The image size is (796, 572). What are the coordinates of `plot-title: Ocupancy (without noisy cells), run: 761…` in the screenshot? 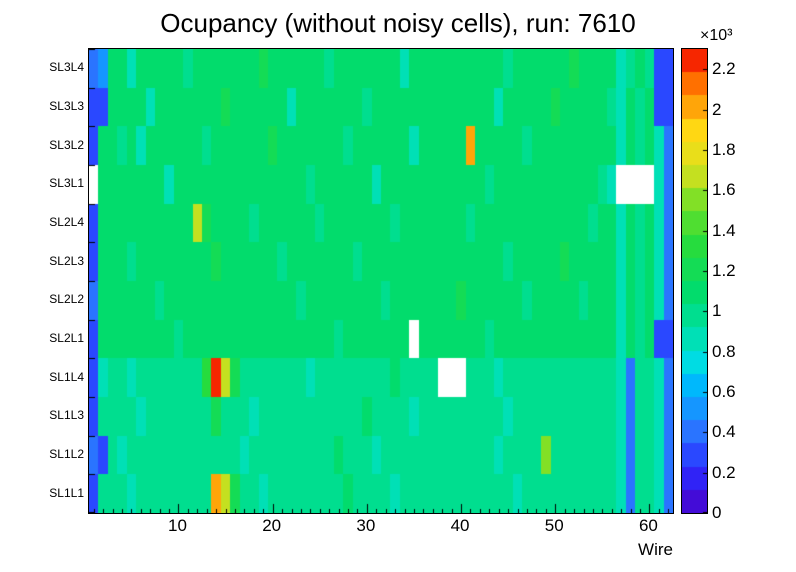 It's located at (398, 23).